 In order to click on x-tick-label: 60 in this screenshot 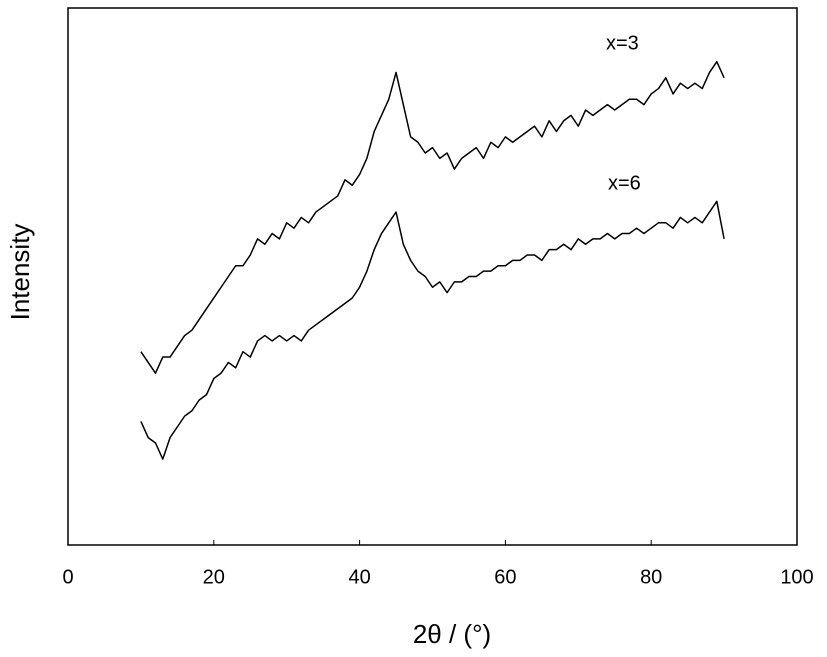, I will do `click(505, 577)`.